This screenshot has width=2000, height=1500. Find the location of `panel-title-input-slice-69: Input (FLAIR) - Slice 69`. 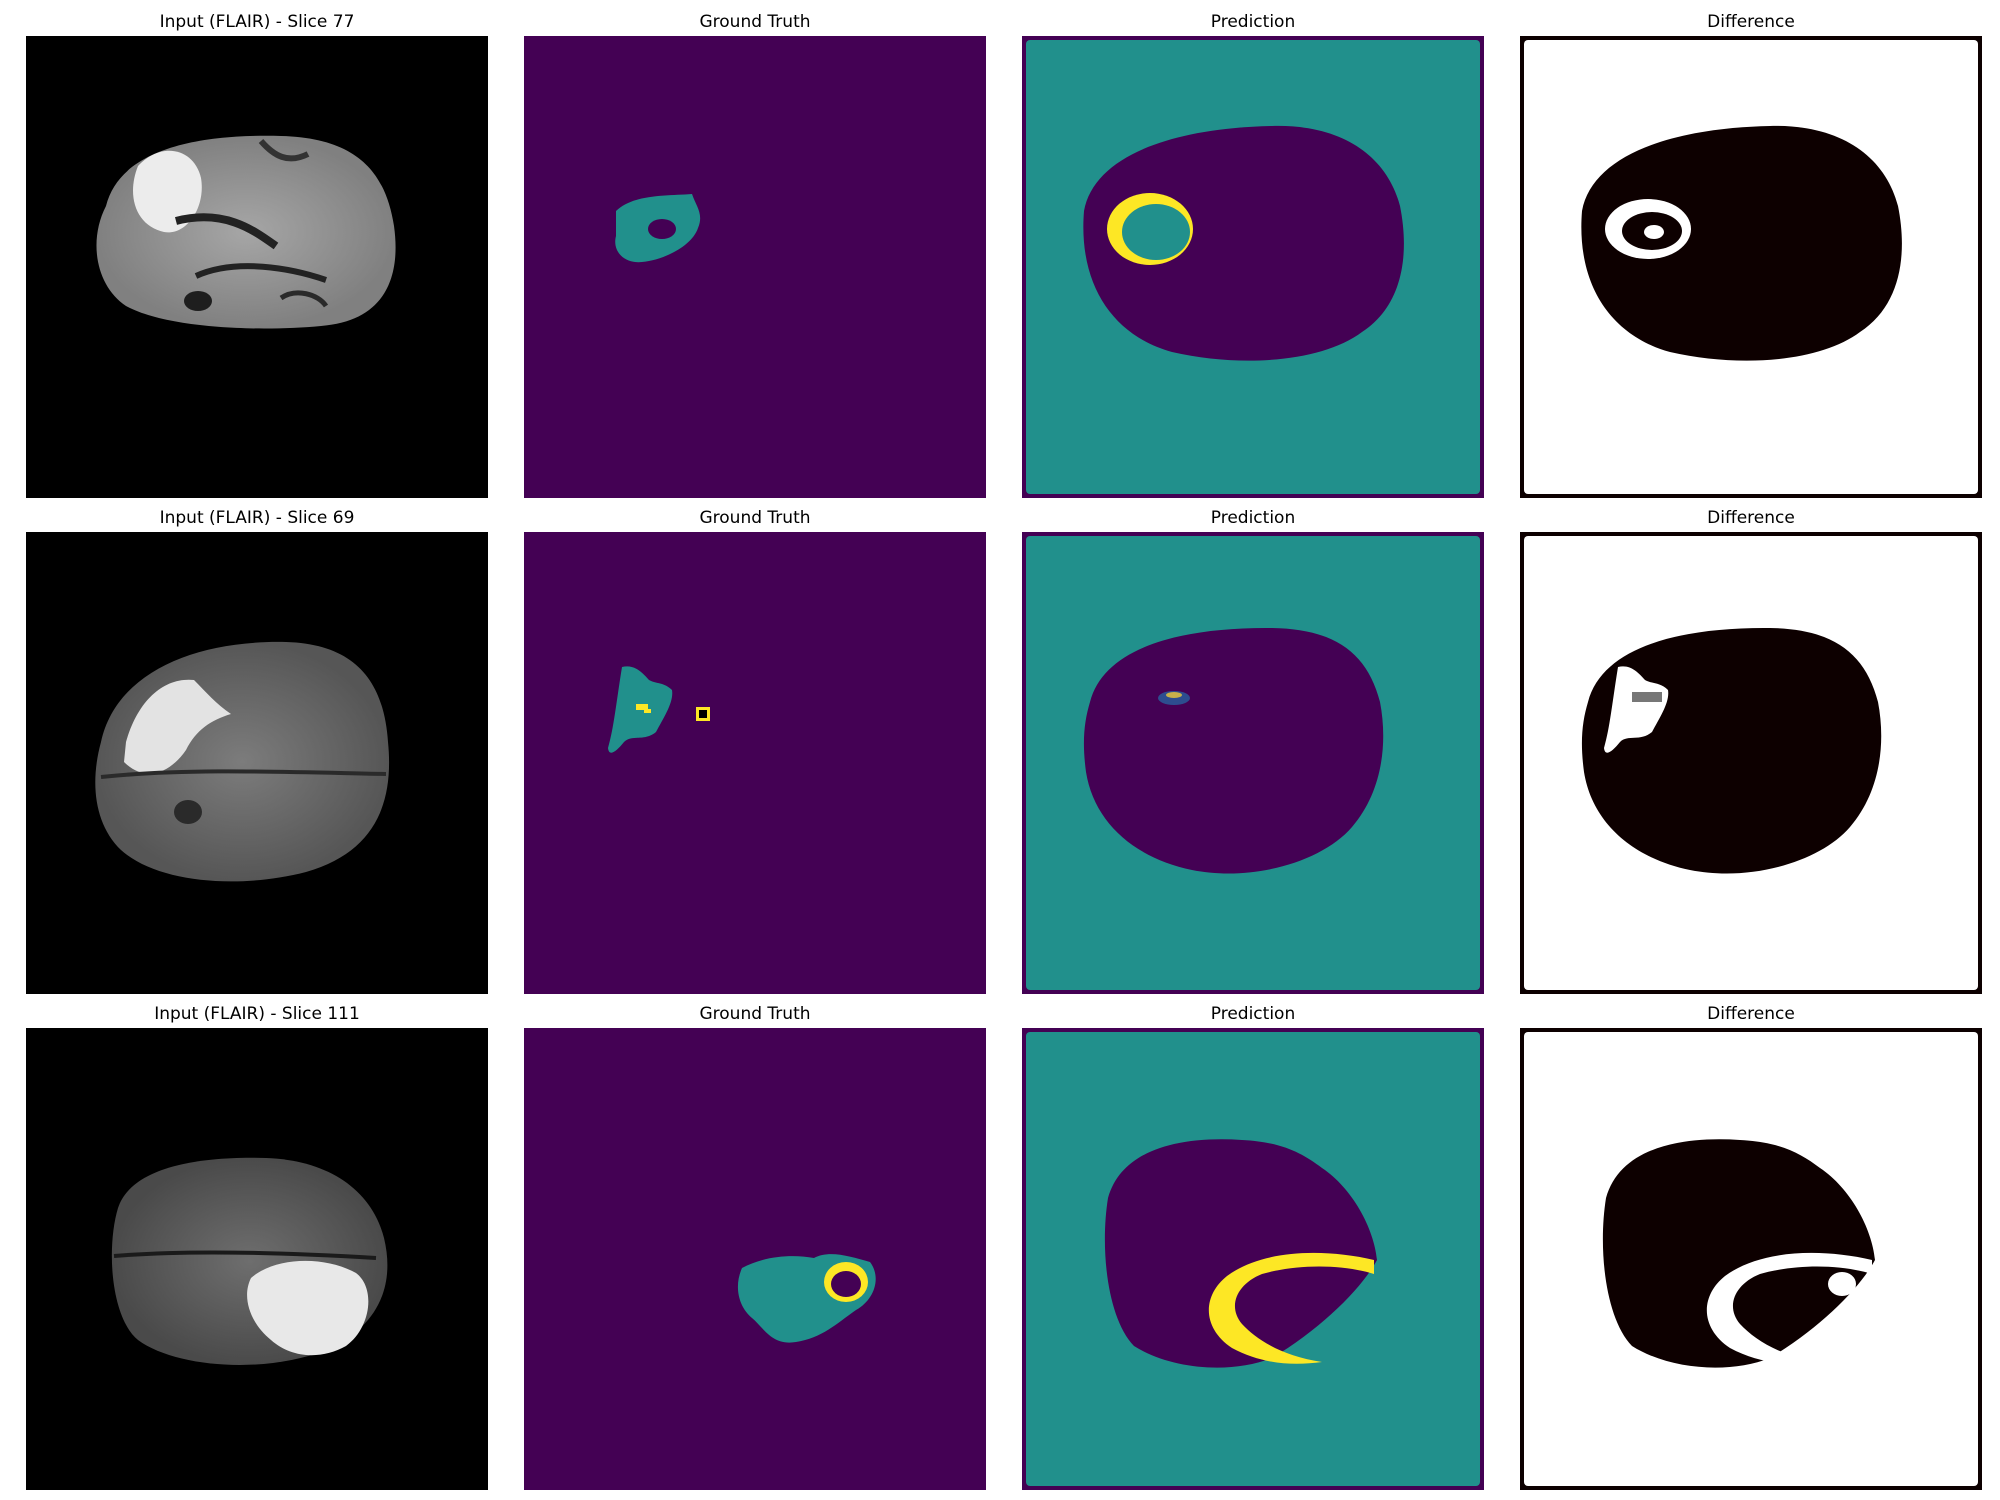

panel-title-input-slice-69: Input (FLAIR) - Slice 69 is located at coordinates (257, 518).